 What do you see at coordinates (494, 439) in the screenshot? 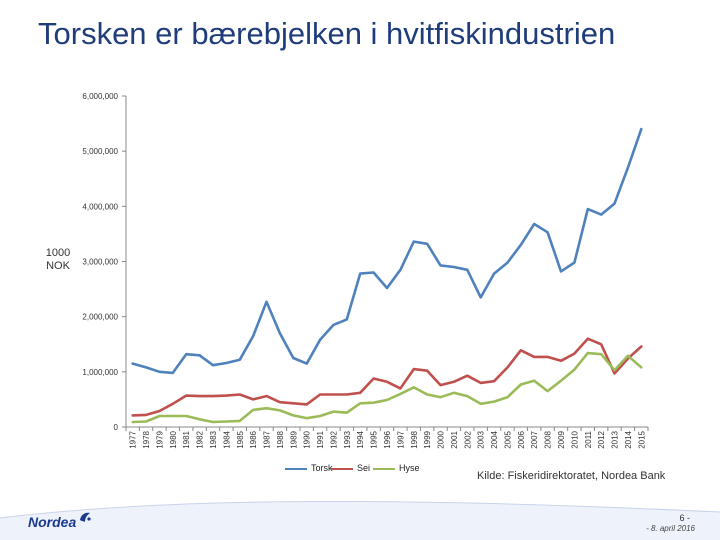
I see `x-tick-label: 2004` at bounding box center [494, 439].